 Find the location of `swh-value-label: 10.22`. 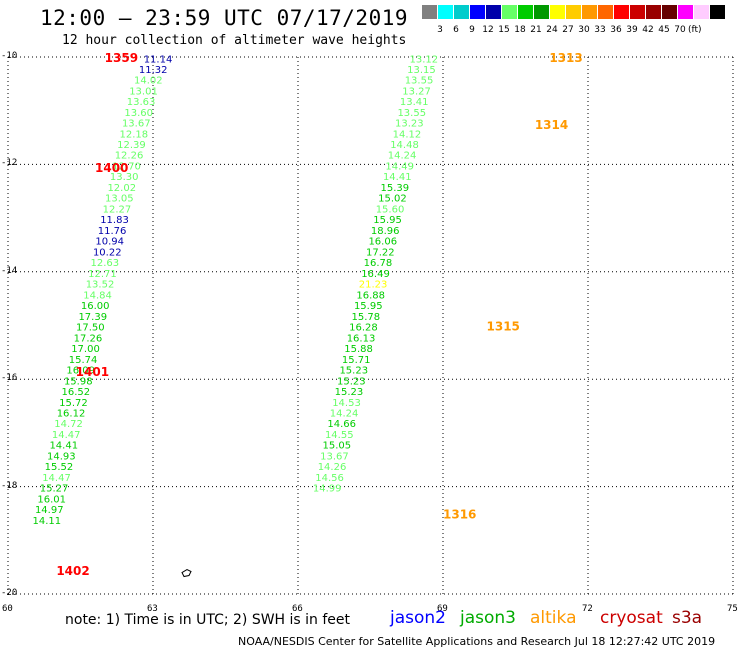

swh-value-label: 10.22 is located at coordinates (107, 252).